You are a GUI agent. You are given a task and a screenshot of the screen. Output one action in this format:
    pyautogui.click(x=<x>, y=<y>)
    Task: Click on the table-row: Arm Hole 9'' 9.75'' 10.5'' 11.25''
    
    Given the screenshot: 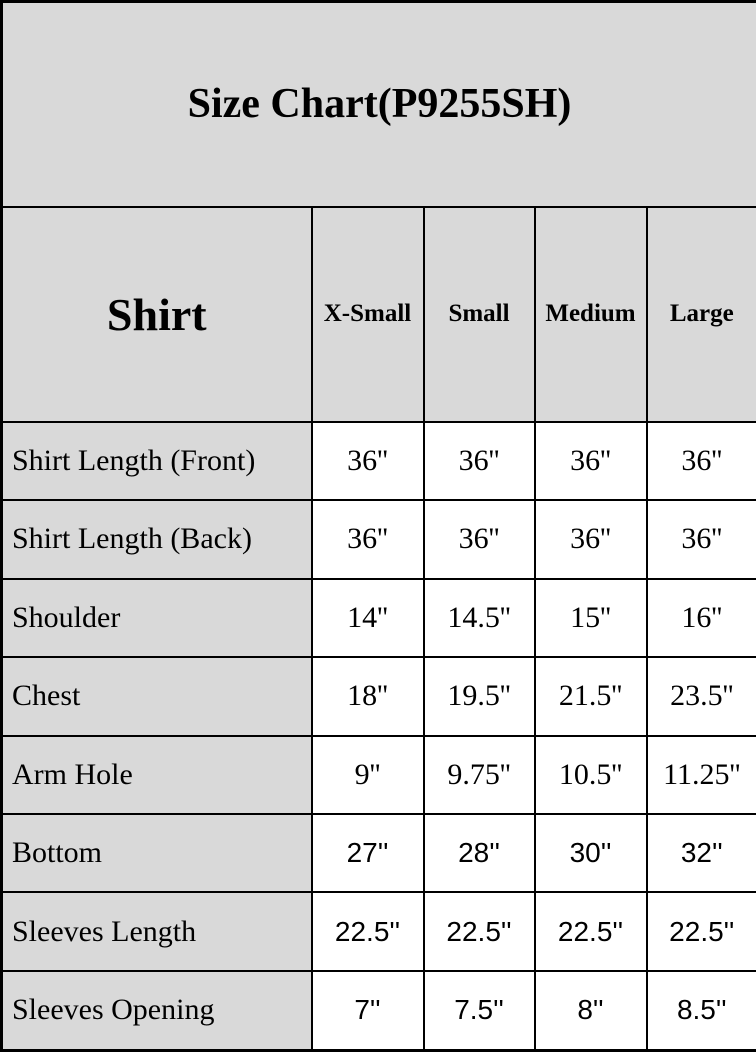 What is the action you would take?
    pyautogui.click(x=378, y=774)
    